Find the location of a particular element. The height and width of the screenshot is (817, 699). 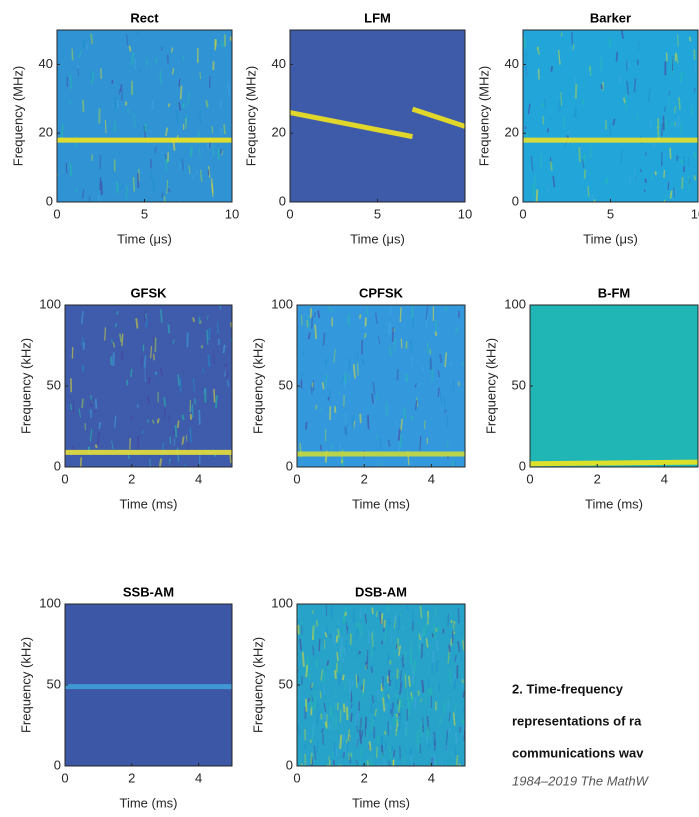

plot-background is located at coordinates (148, 386).